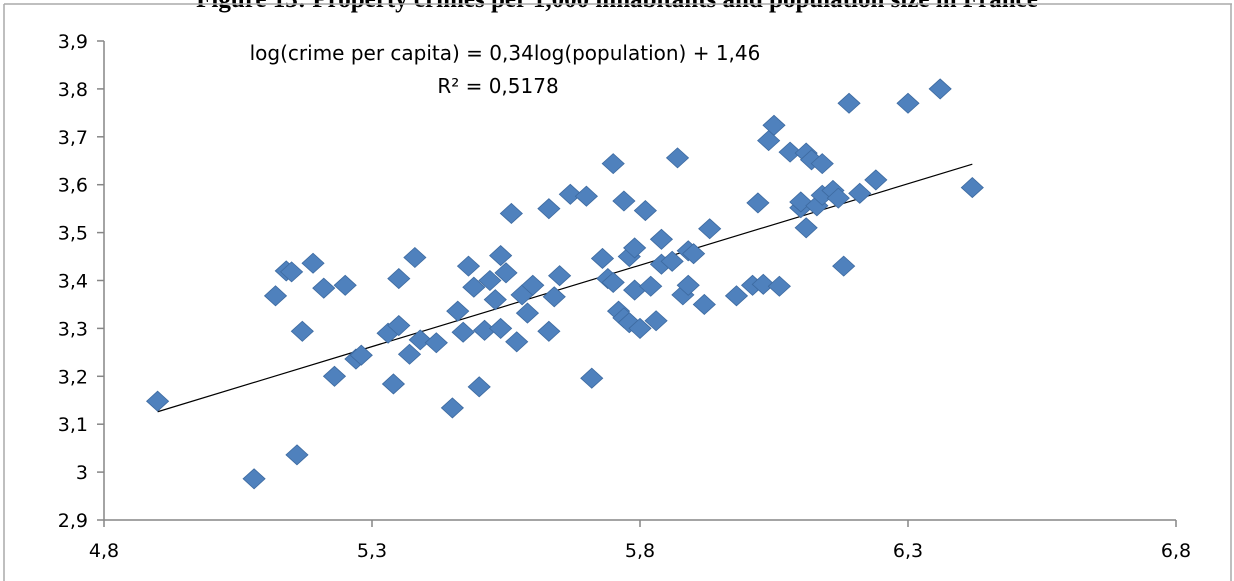  I want to click on x-tick-label: 4,8, so click(104, 551).